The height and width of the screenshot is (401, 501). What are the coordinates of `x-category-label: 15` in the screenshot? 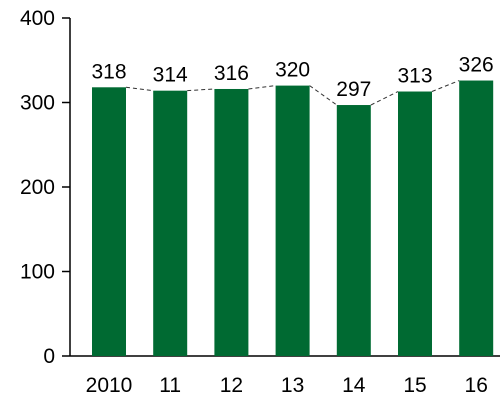 It's located at (414, 385).